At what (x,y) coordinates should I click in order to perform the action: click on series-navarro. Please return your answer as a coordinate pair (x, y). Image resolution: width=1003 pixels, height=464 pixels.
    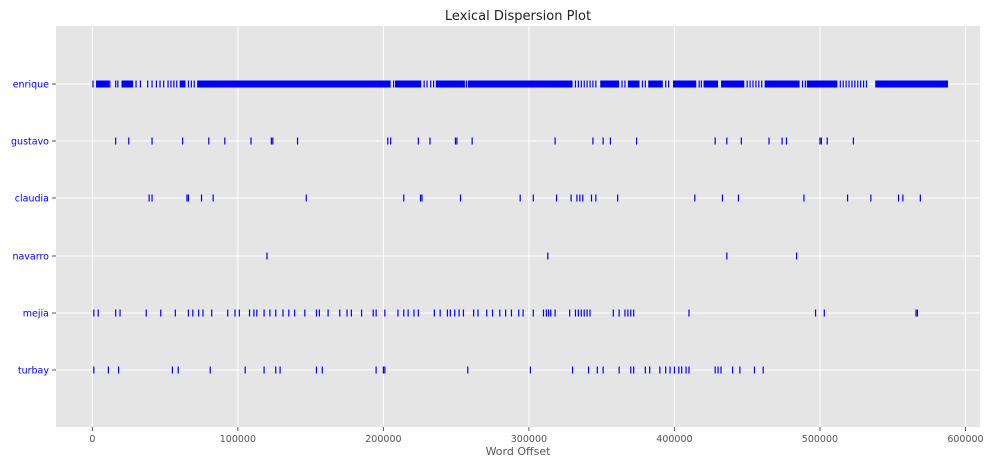
    Looking at the image, I should click on (532, 256).